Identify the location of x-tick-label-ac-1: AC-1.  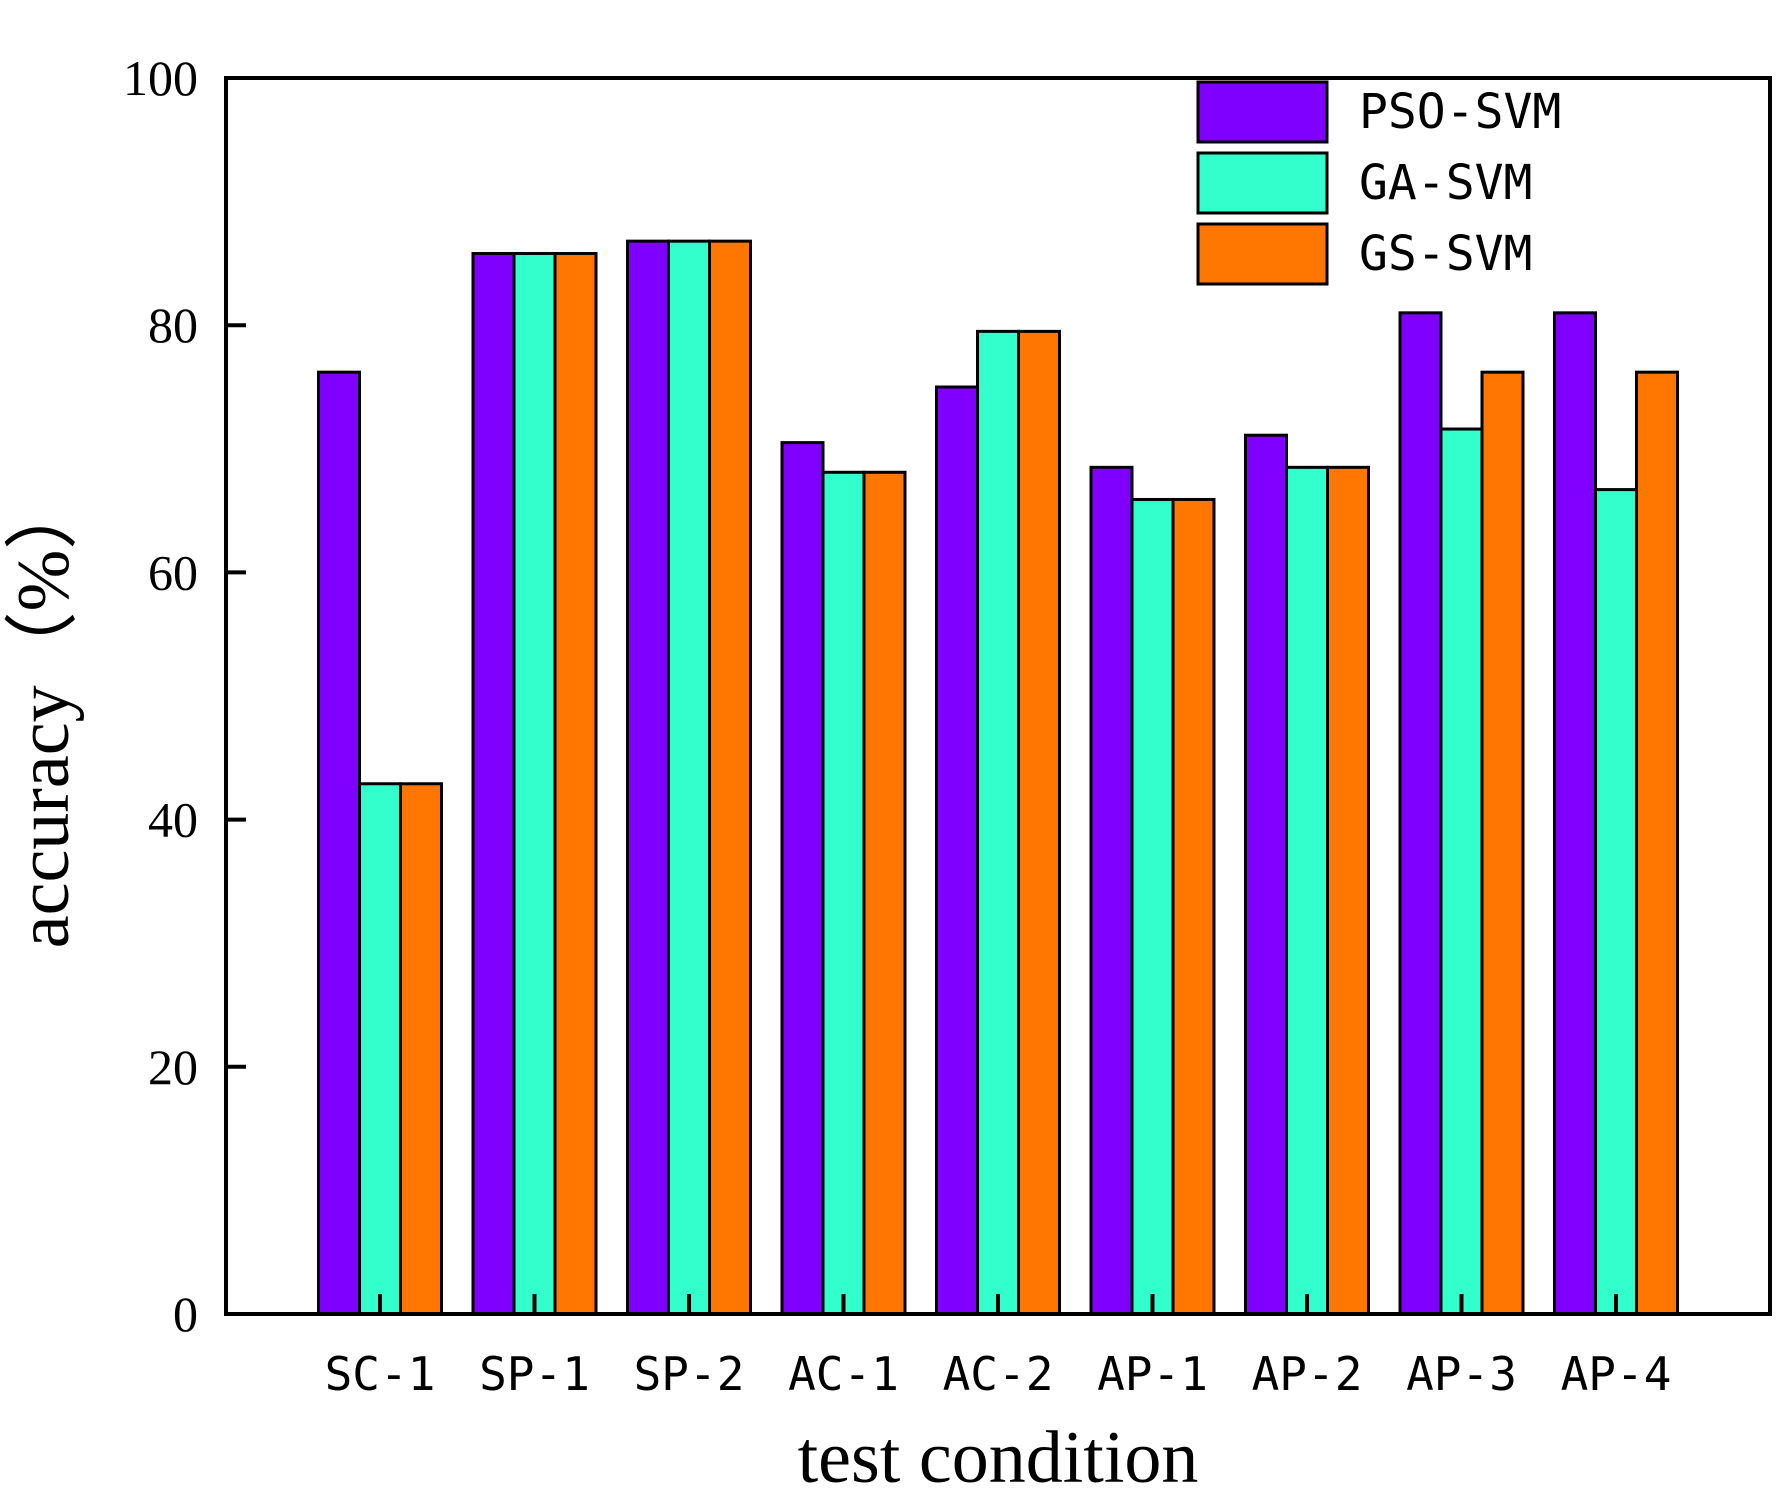
(843, 1374).